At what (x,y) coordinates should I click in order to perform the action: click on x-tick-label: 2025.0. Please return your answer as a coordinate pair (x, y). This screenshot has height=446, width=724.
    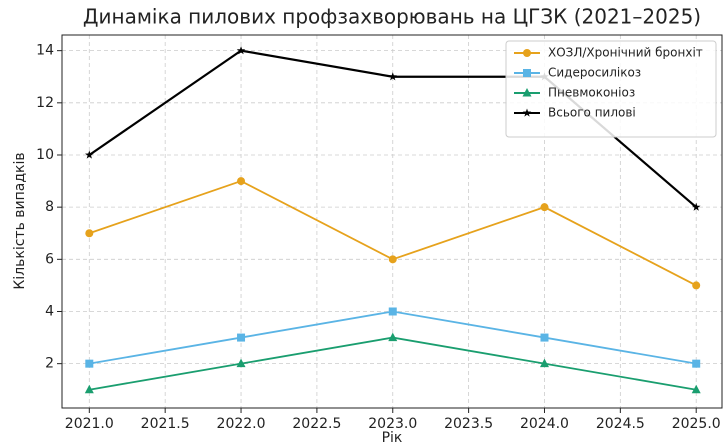
    Looking at the image, I should click on (696, 424).